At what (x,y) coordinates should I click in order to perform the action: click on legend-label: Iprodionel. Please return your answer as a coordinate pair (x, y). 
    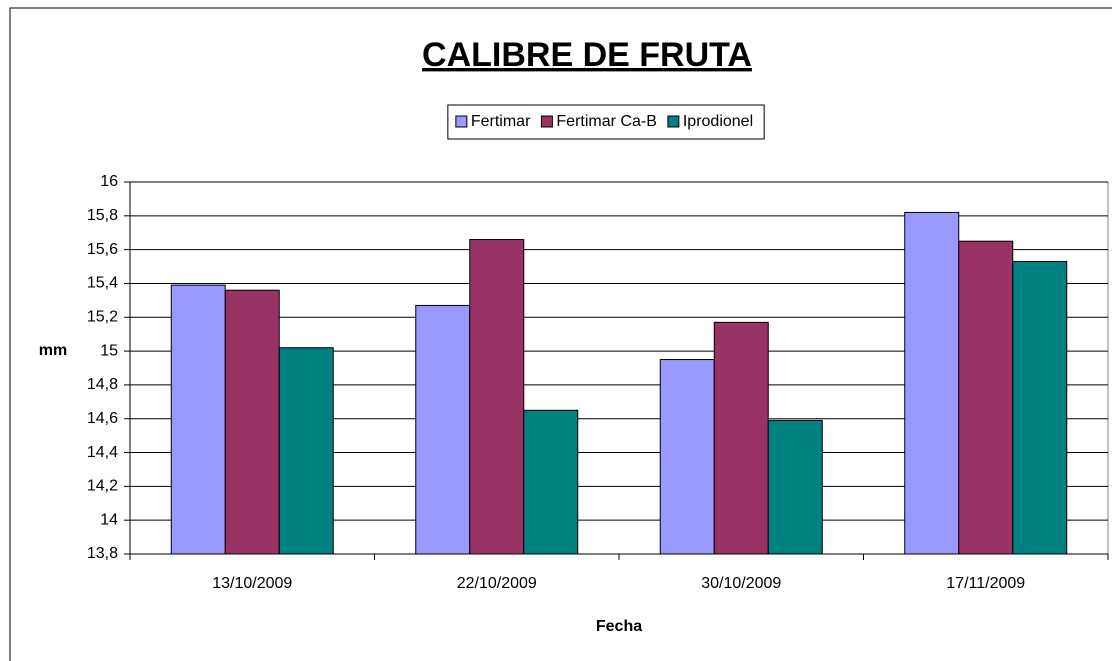
    Looking at the image, I should click on (718, 121).